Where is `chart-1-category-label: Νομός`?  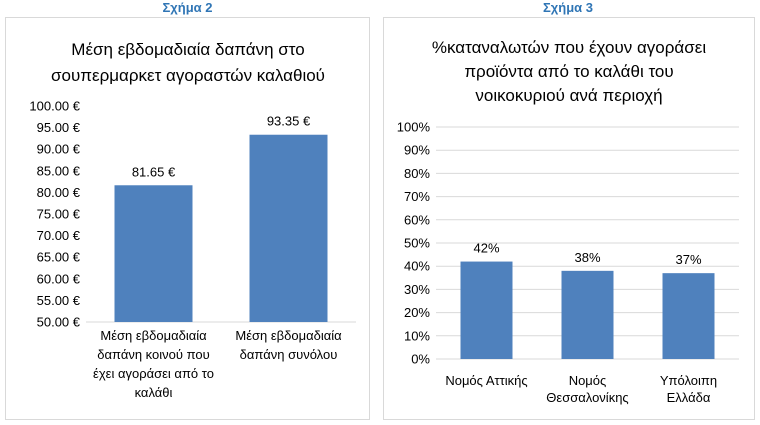
chart-1-category-label: Νομός is located at coordinates (588, 380).